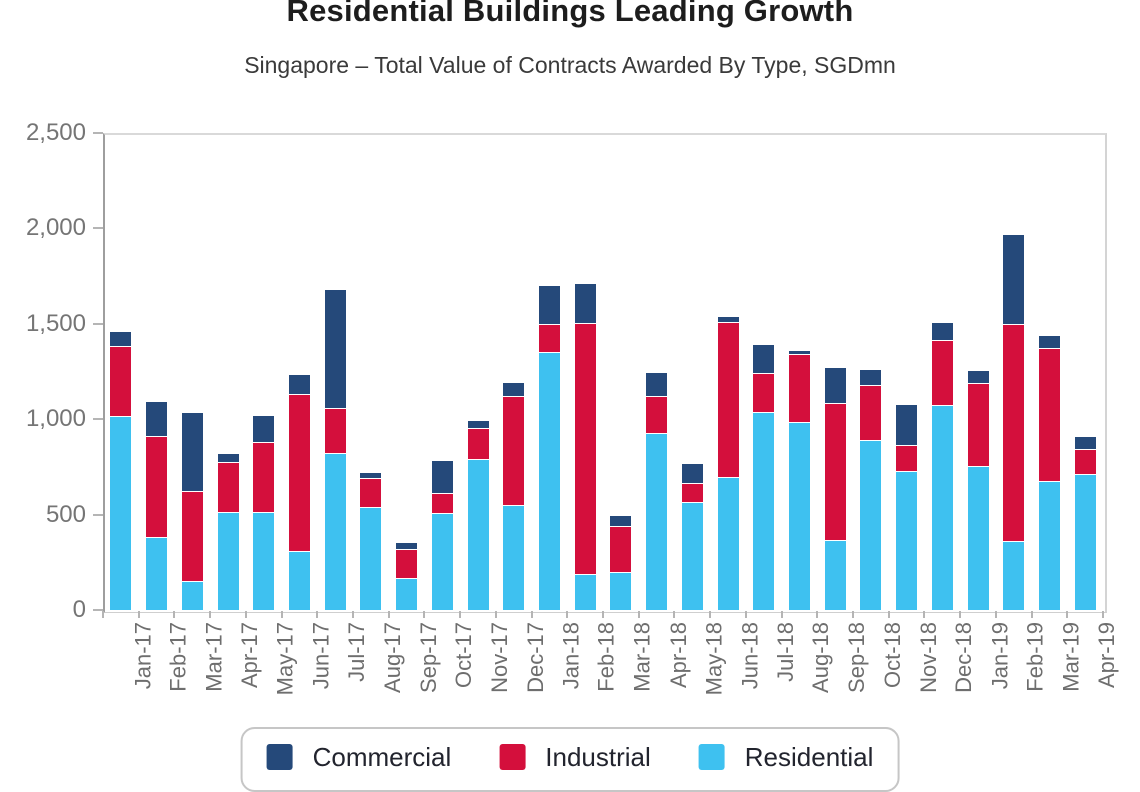 This screenshot has height=792, width=1140. What do you see at coordinates (571, 656) in the screenshot?
I see `x-tick-label-text: Jan-18` at bounding box center [571, 656].